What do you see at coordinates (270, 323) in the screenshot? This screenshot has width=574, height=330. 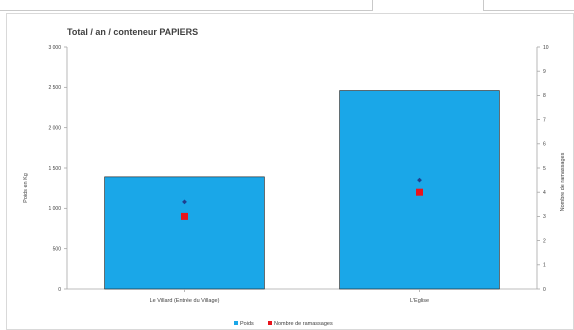 I see `legend-swatch-ramassages` at bounding box center [270, 323].